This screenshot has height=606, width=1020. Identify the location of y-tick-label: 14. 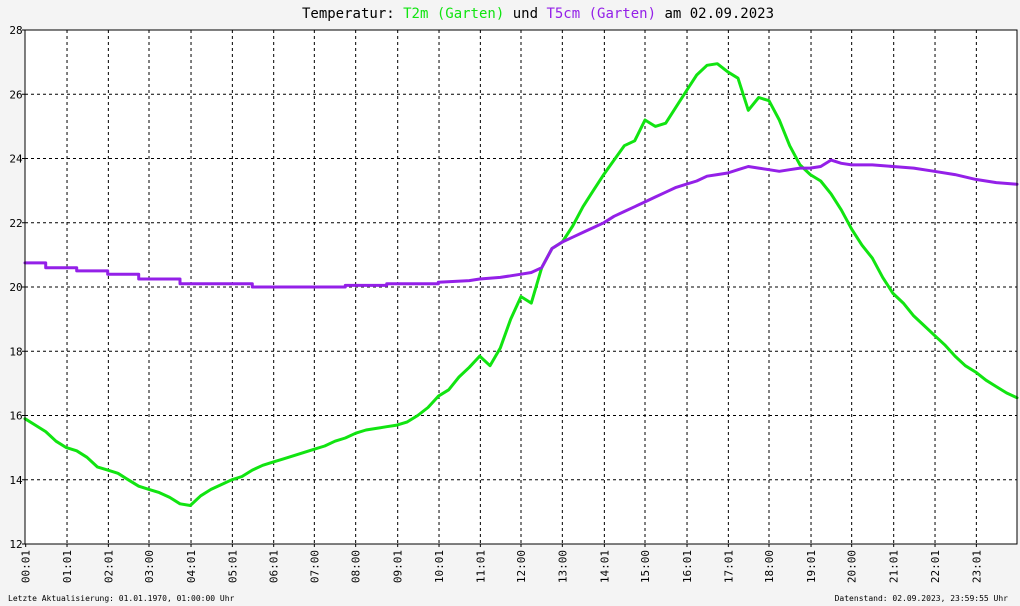
(16, 480).